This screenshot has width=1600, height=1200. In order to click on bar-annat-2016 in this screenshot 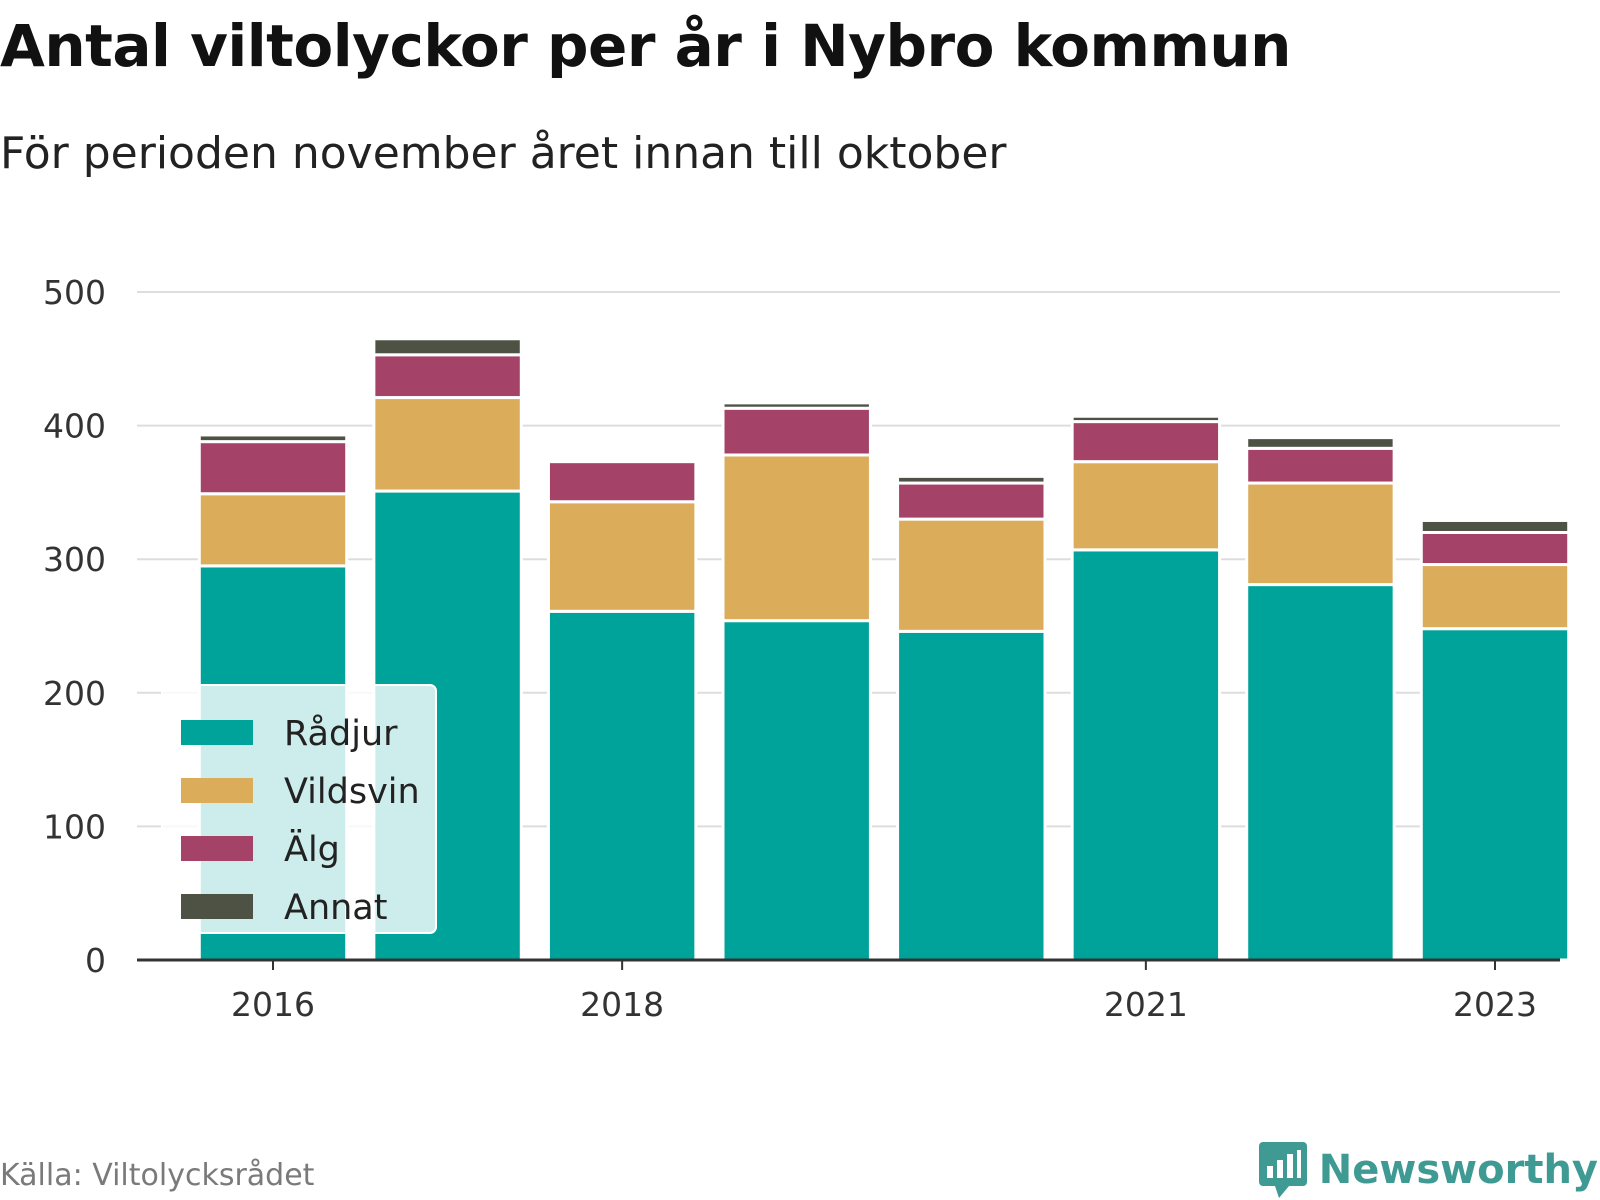, I will do `click(273, 438)`.